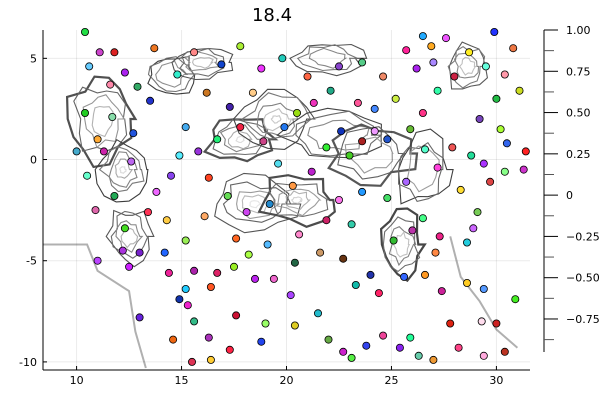  I want to click on colorbar-tick-label: 0.50, so click(578, 113).